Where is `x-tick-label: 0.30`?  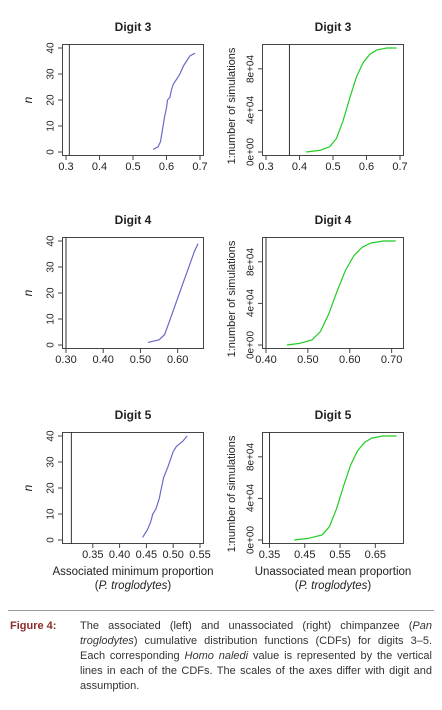 x-tick-label: 0.30 is located at coordinates (66, 360).